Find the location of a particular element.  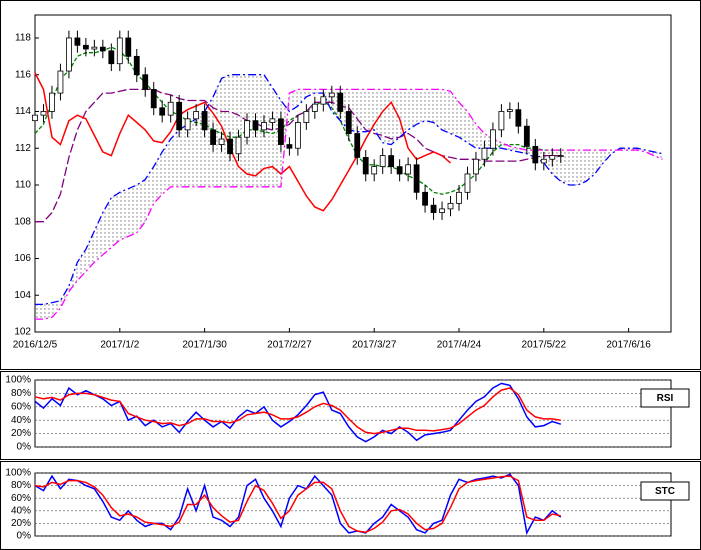

x-tick-label: 2017/1/2 is located at coordinates (119, 345).